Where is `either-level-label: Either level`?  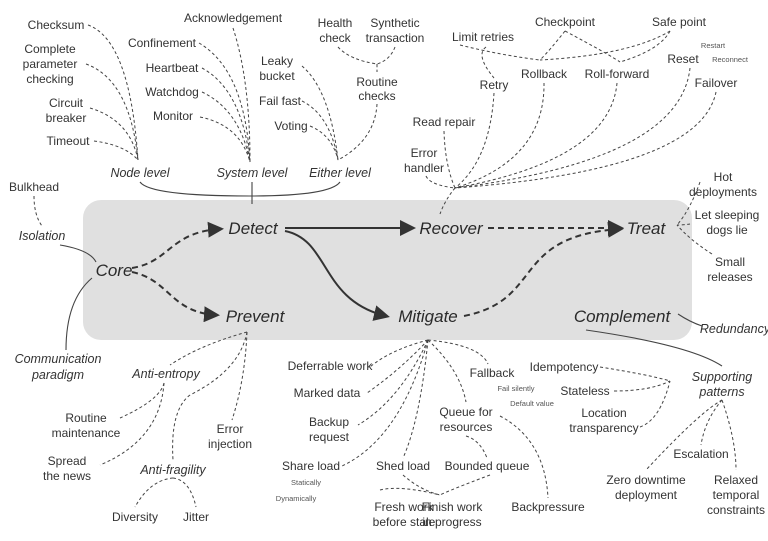 either-level-label: Either level is located at coordinates (340, 173).